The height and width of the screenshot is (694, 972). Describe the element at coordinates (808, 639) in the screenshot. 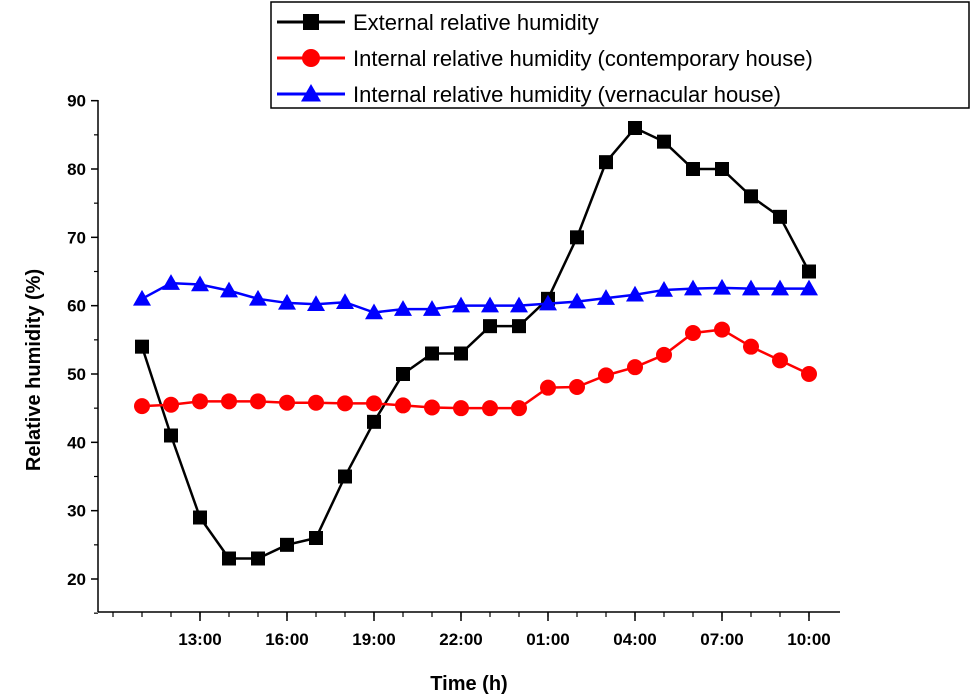

I see `x-tick-label: 10:00` at that location.